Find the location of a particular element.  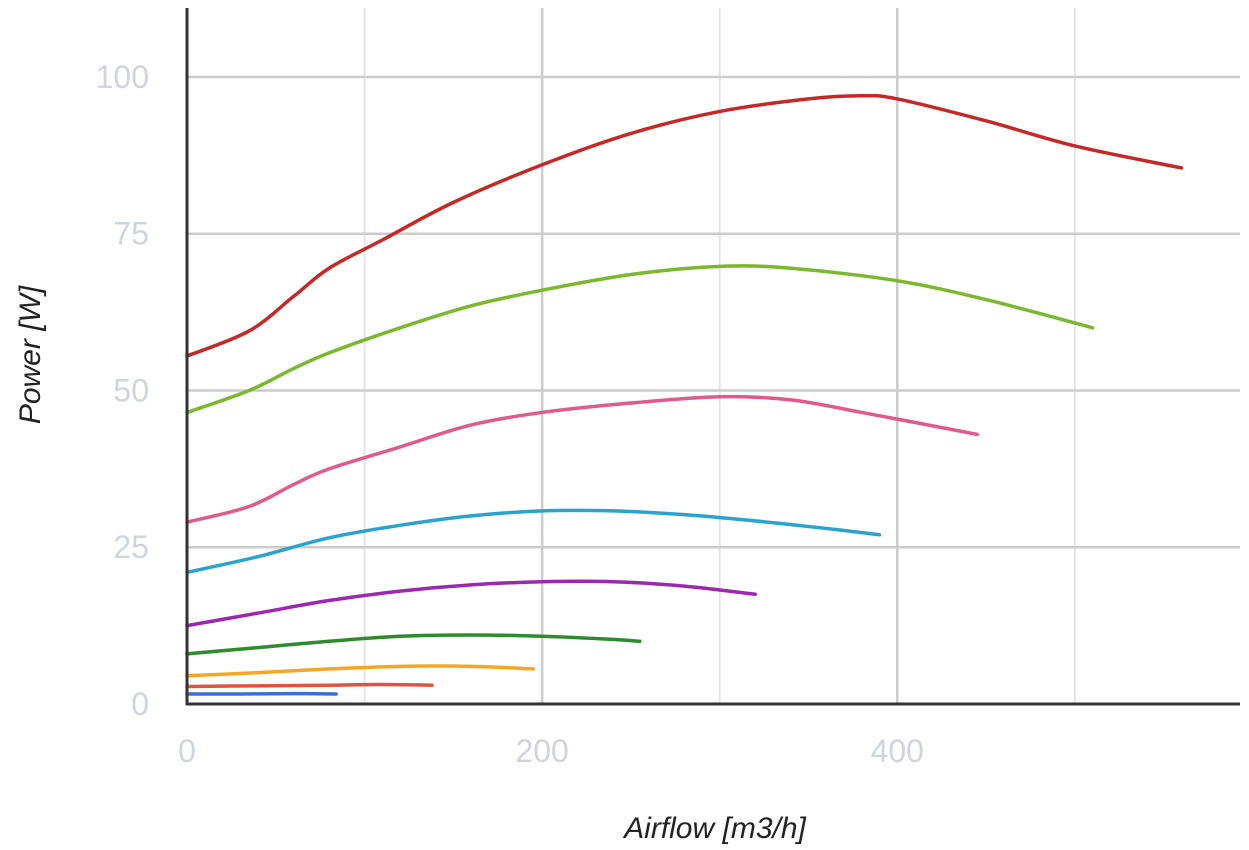

x-axis-title: Airflow [m3/h] is located at coordinates (714, 828).